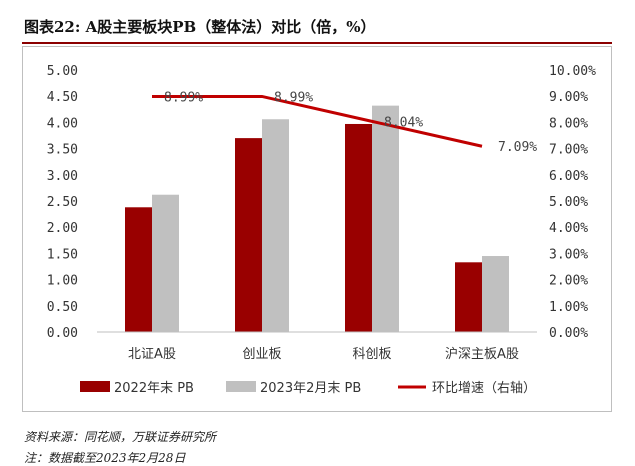 The image size is (635, 466). Describe the element at coordinates (62, 281) in the screenshot. I see `left-tick-label: 1.00` at that location.